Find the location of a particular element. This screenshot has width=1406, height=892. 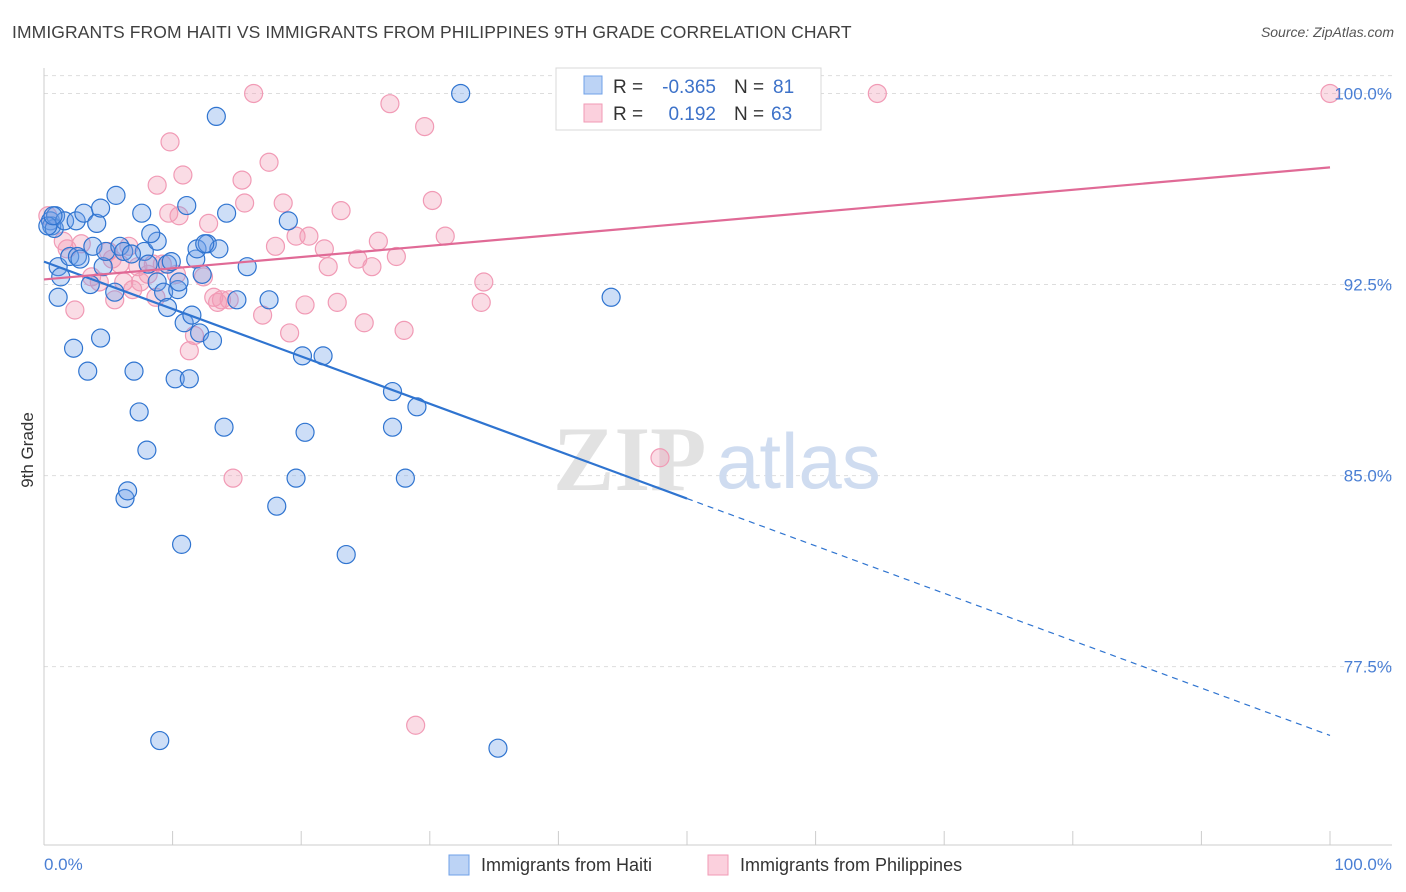

y-axis-title: 9th Grade is located at coordinates (27, 450).